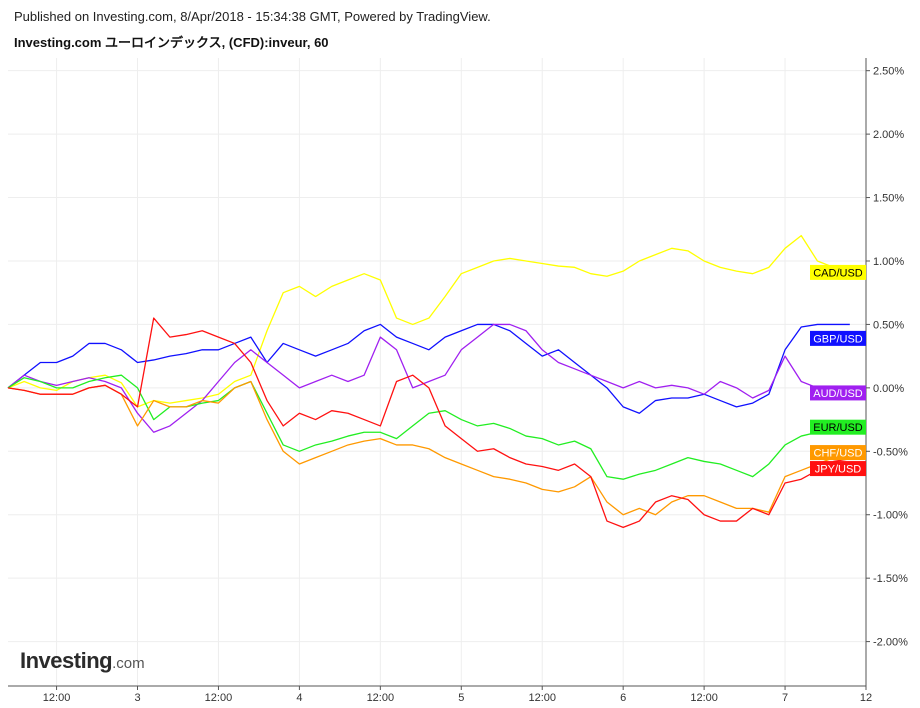 The image size is (920, 708). I want to click on y-tick-label: -1.00%, so click(890, 516).